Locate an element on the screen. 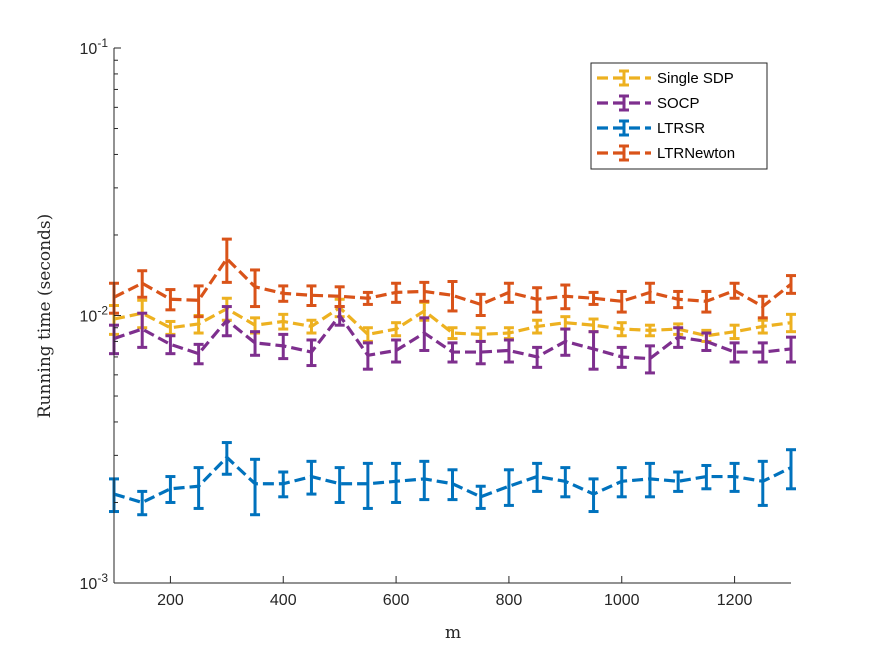  x-tick-label: 400 is located at coordinates (283, 600).